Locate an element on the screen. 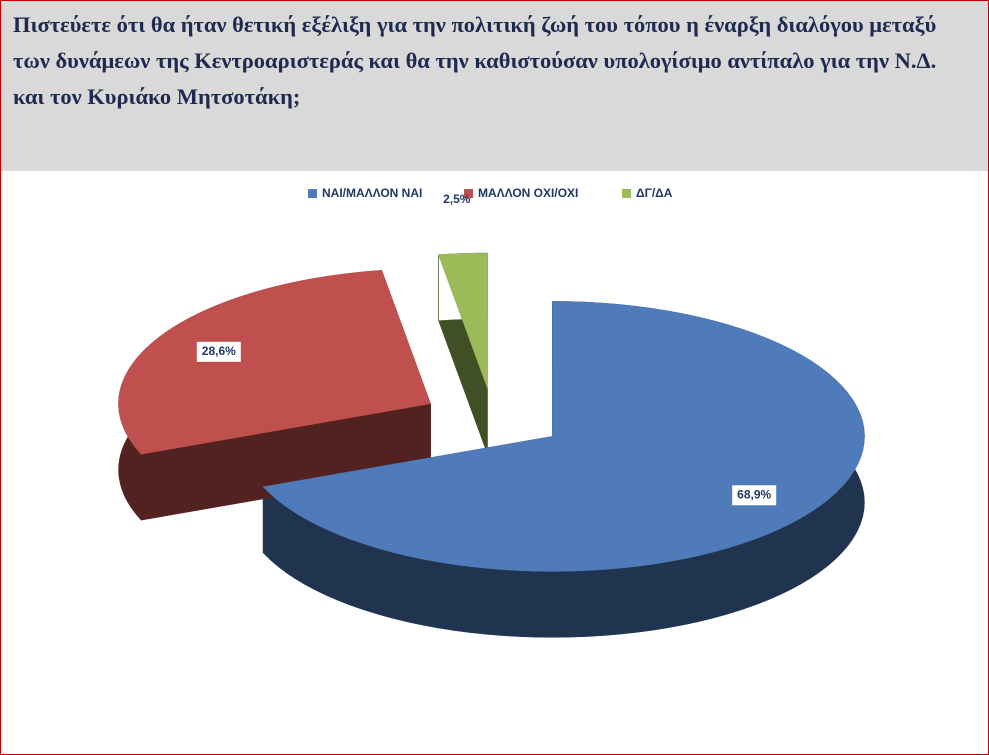  legend-label: ΜΑΛΛΟΝ ΟΧΙ/ΟΧΙ is located at coordinates (528, 193).